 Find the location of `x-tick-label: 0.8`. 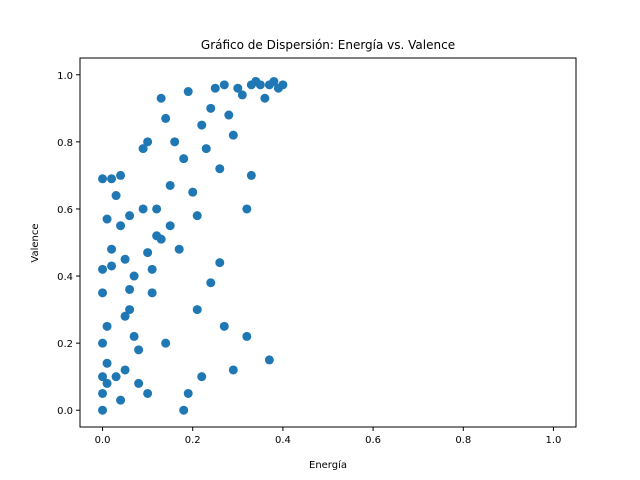

x-tick-label: 0.8 is located at coordinates (463, 440).